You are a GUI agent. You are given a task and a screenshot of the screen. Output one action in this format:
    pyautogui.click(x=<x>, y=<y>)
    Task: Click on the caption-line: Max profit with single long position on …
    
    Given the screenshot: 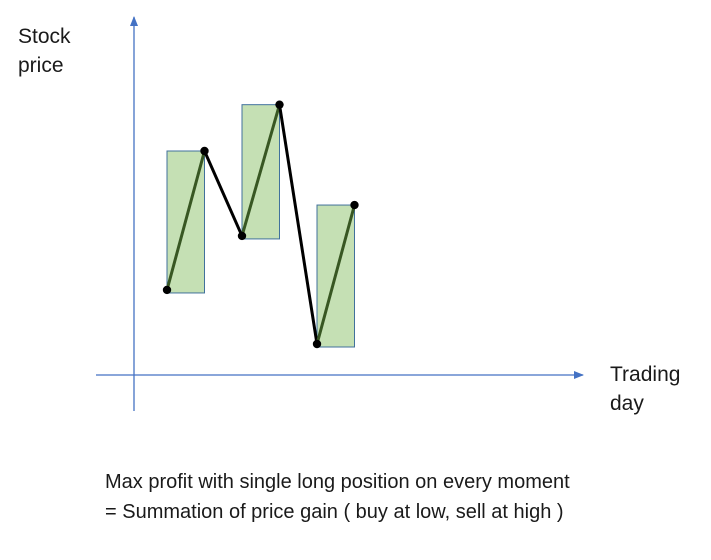 What is the action you would take?
    pyautogui.click(x=337, y=482)
    